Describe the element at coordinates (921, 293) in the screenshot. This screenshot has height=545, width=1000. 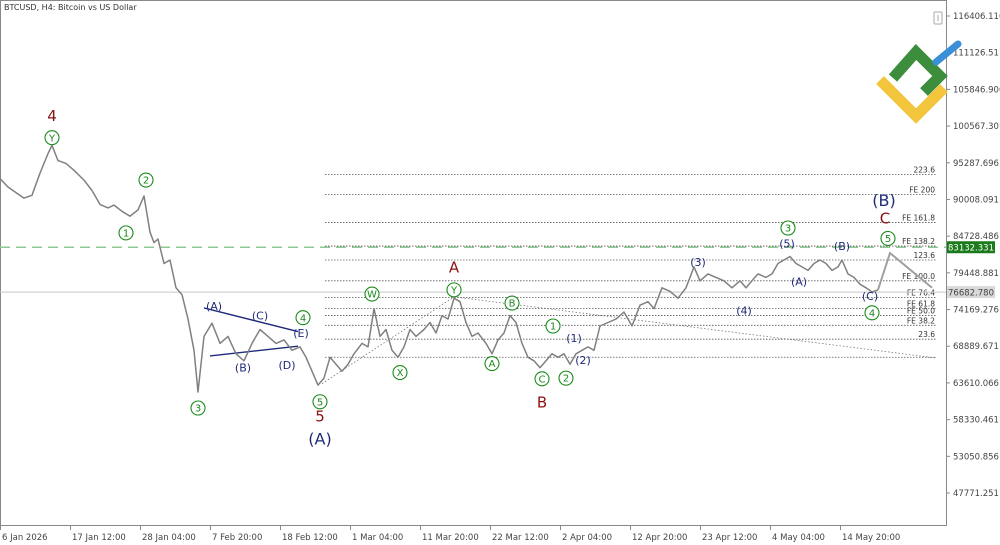
I see `fib-level-label: FE 76.4` at that location.